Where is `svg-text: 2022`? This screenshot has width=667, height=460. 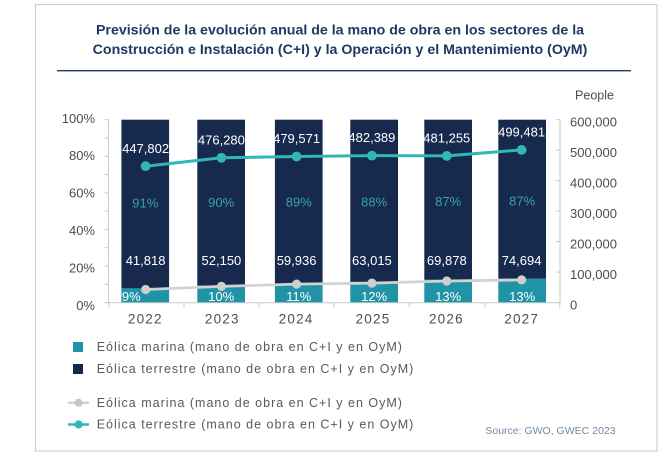 svg-text: 2022 is located at coordinates (145, 319).